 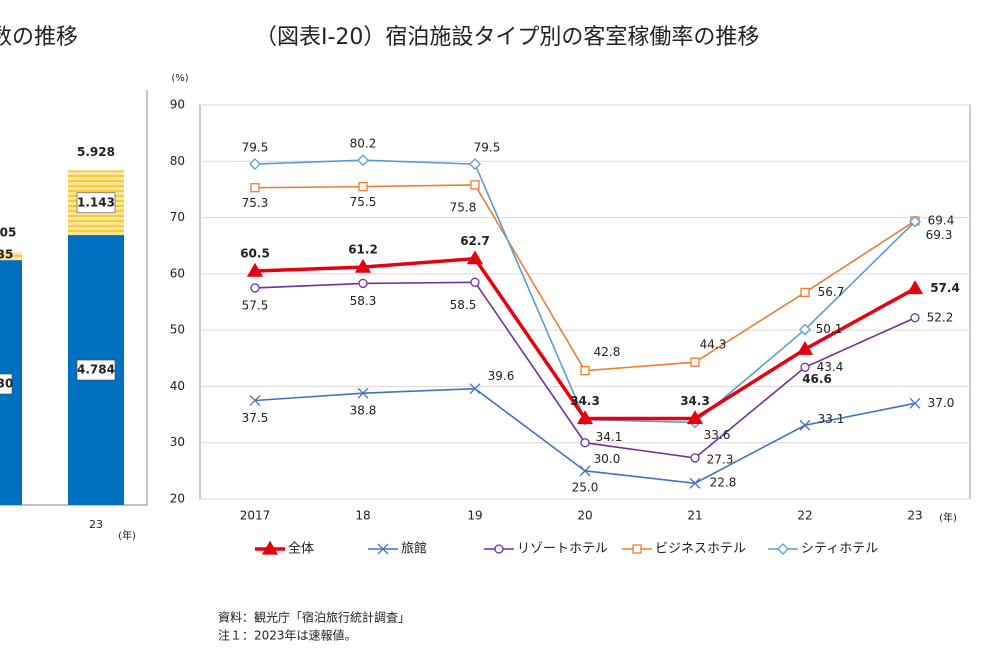 I want to click on value-label-fragment: 05, so click(x=8, y=233).